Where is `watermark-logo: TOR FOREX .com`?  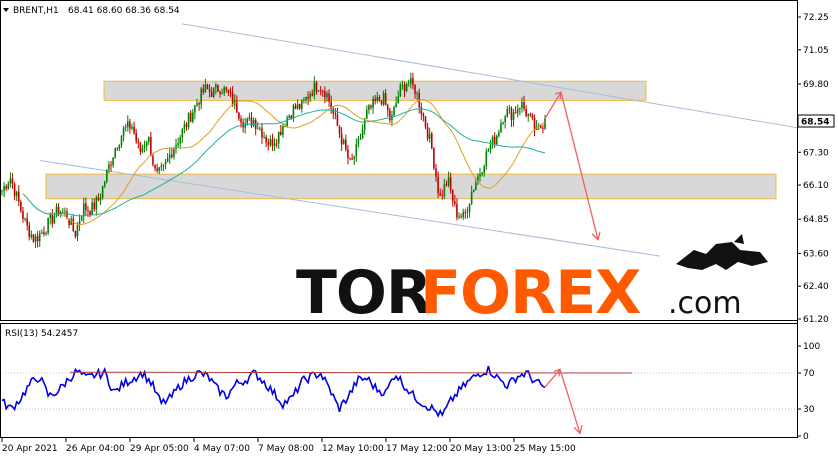 watermark-logo: TOR FOREX .com is located at coordinates (532, 281).